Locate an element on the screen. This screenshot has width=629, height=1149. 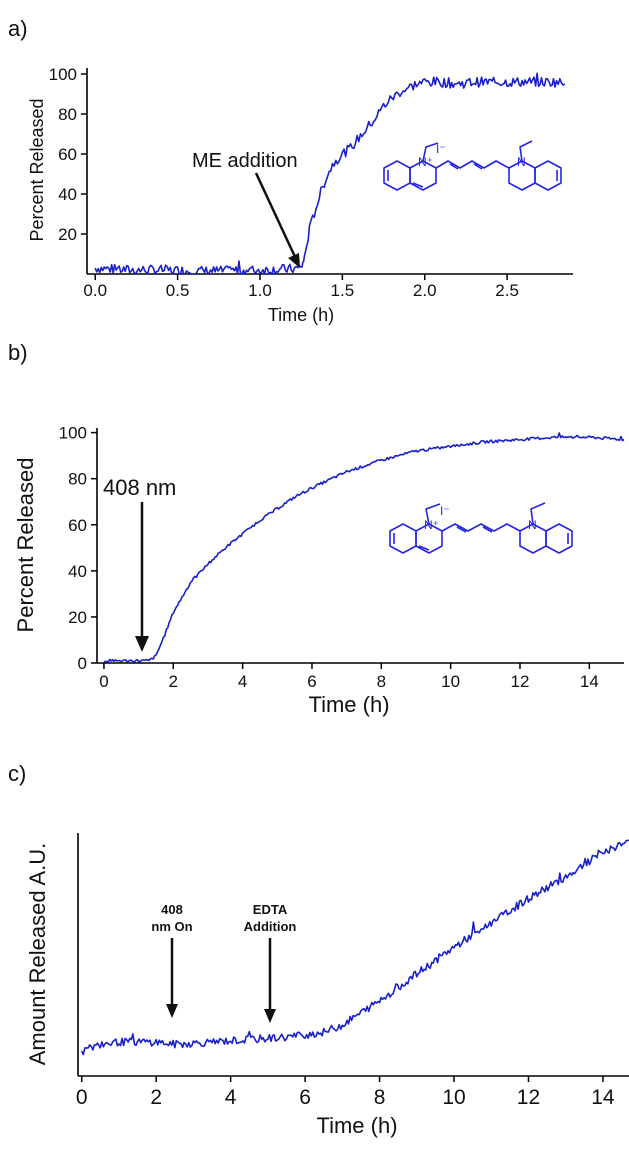
panel-b-cation-label: N⁺ is located at coordinates (431, 525).